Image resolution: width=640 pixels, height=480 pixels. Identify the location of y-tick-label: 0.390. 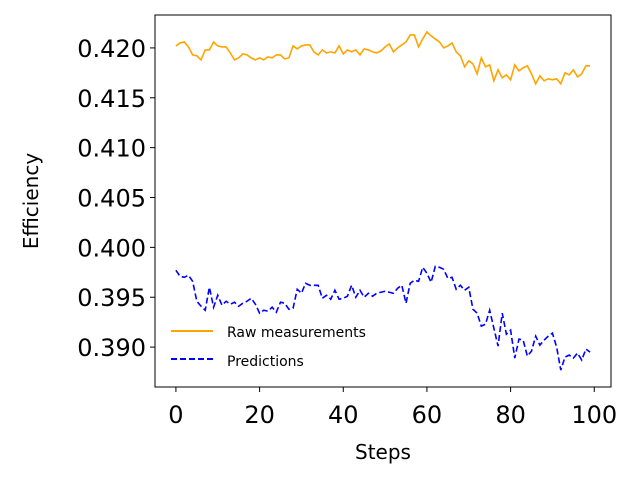
(111, 348).